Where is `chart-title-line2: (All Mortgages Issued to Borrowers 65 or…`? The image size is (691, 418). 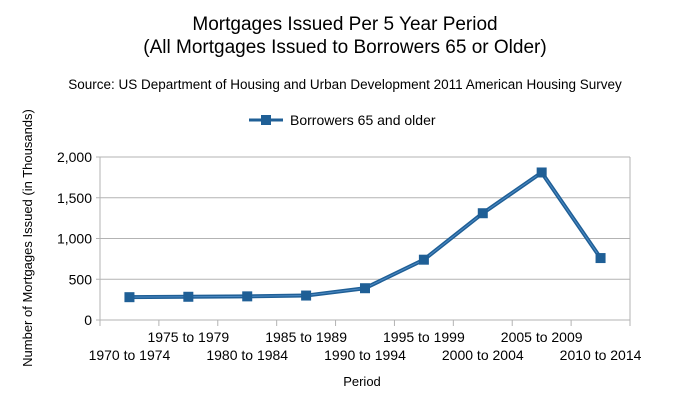 chart-title-line2: (All Mortgages Issued to Borrowers 65 or… is located at coordinates (344, 47).